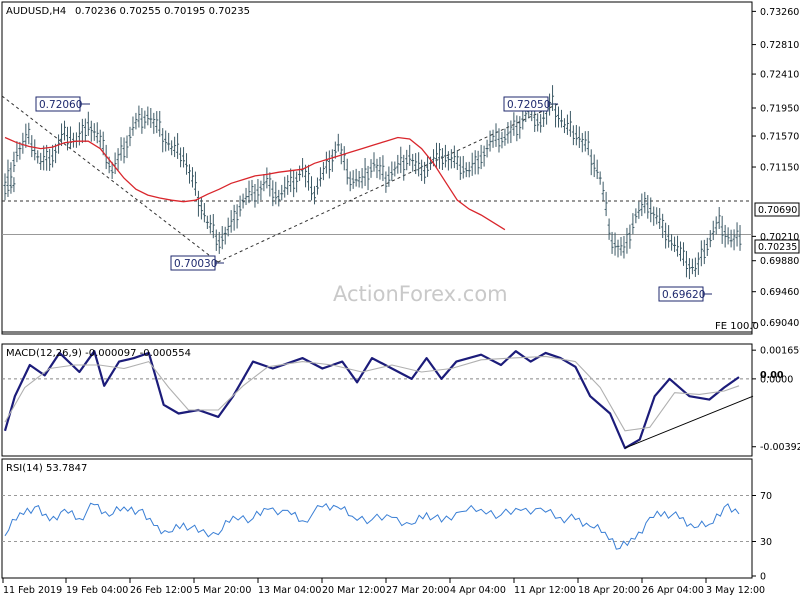 The width and height of the screenshot is (800, 600). What do you see at coordinates (779, 137) in the screenshot?
I see `price-axis-label: 0.71570` at bounding box center [779, 137].